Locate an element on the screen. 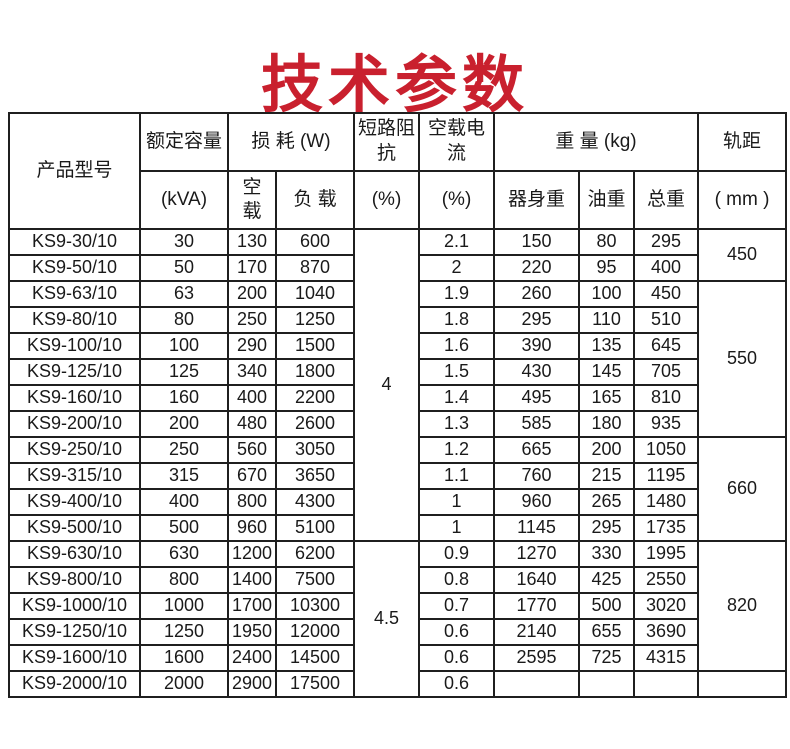 The image size is (790, 749). header-product-model: 产品型号 is located at coordinates (74, 171).